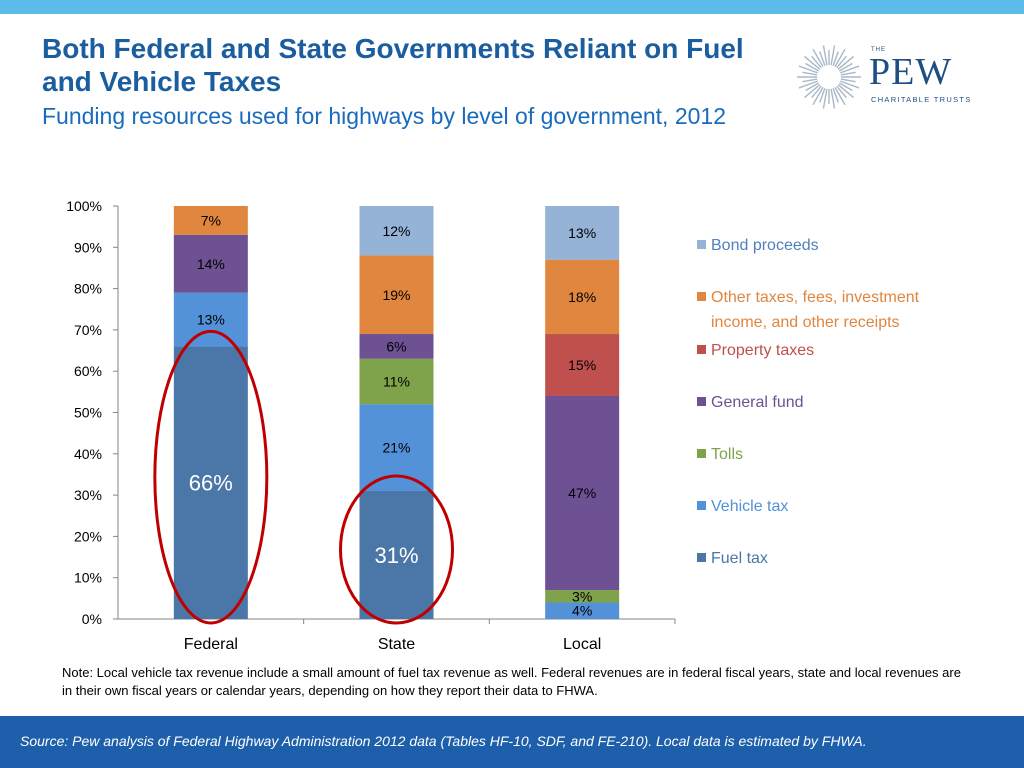  I want to click on data-label: 31%, so click(396, 555).